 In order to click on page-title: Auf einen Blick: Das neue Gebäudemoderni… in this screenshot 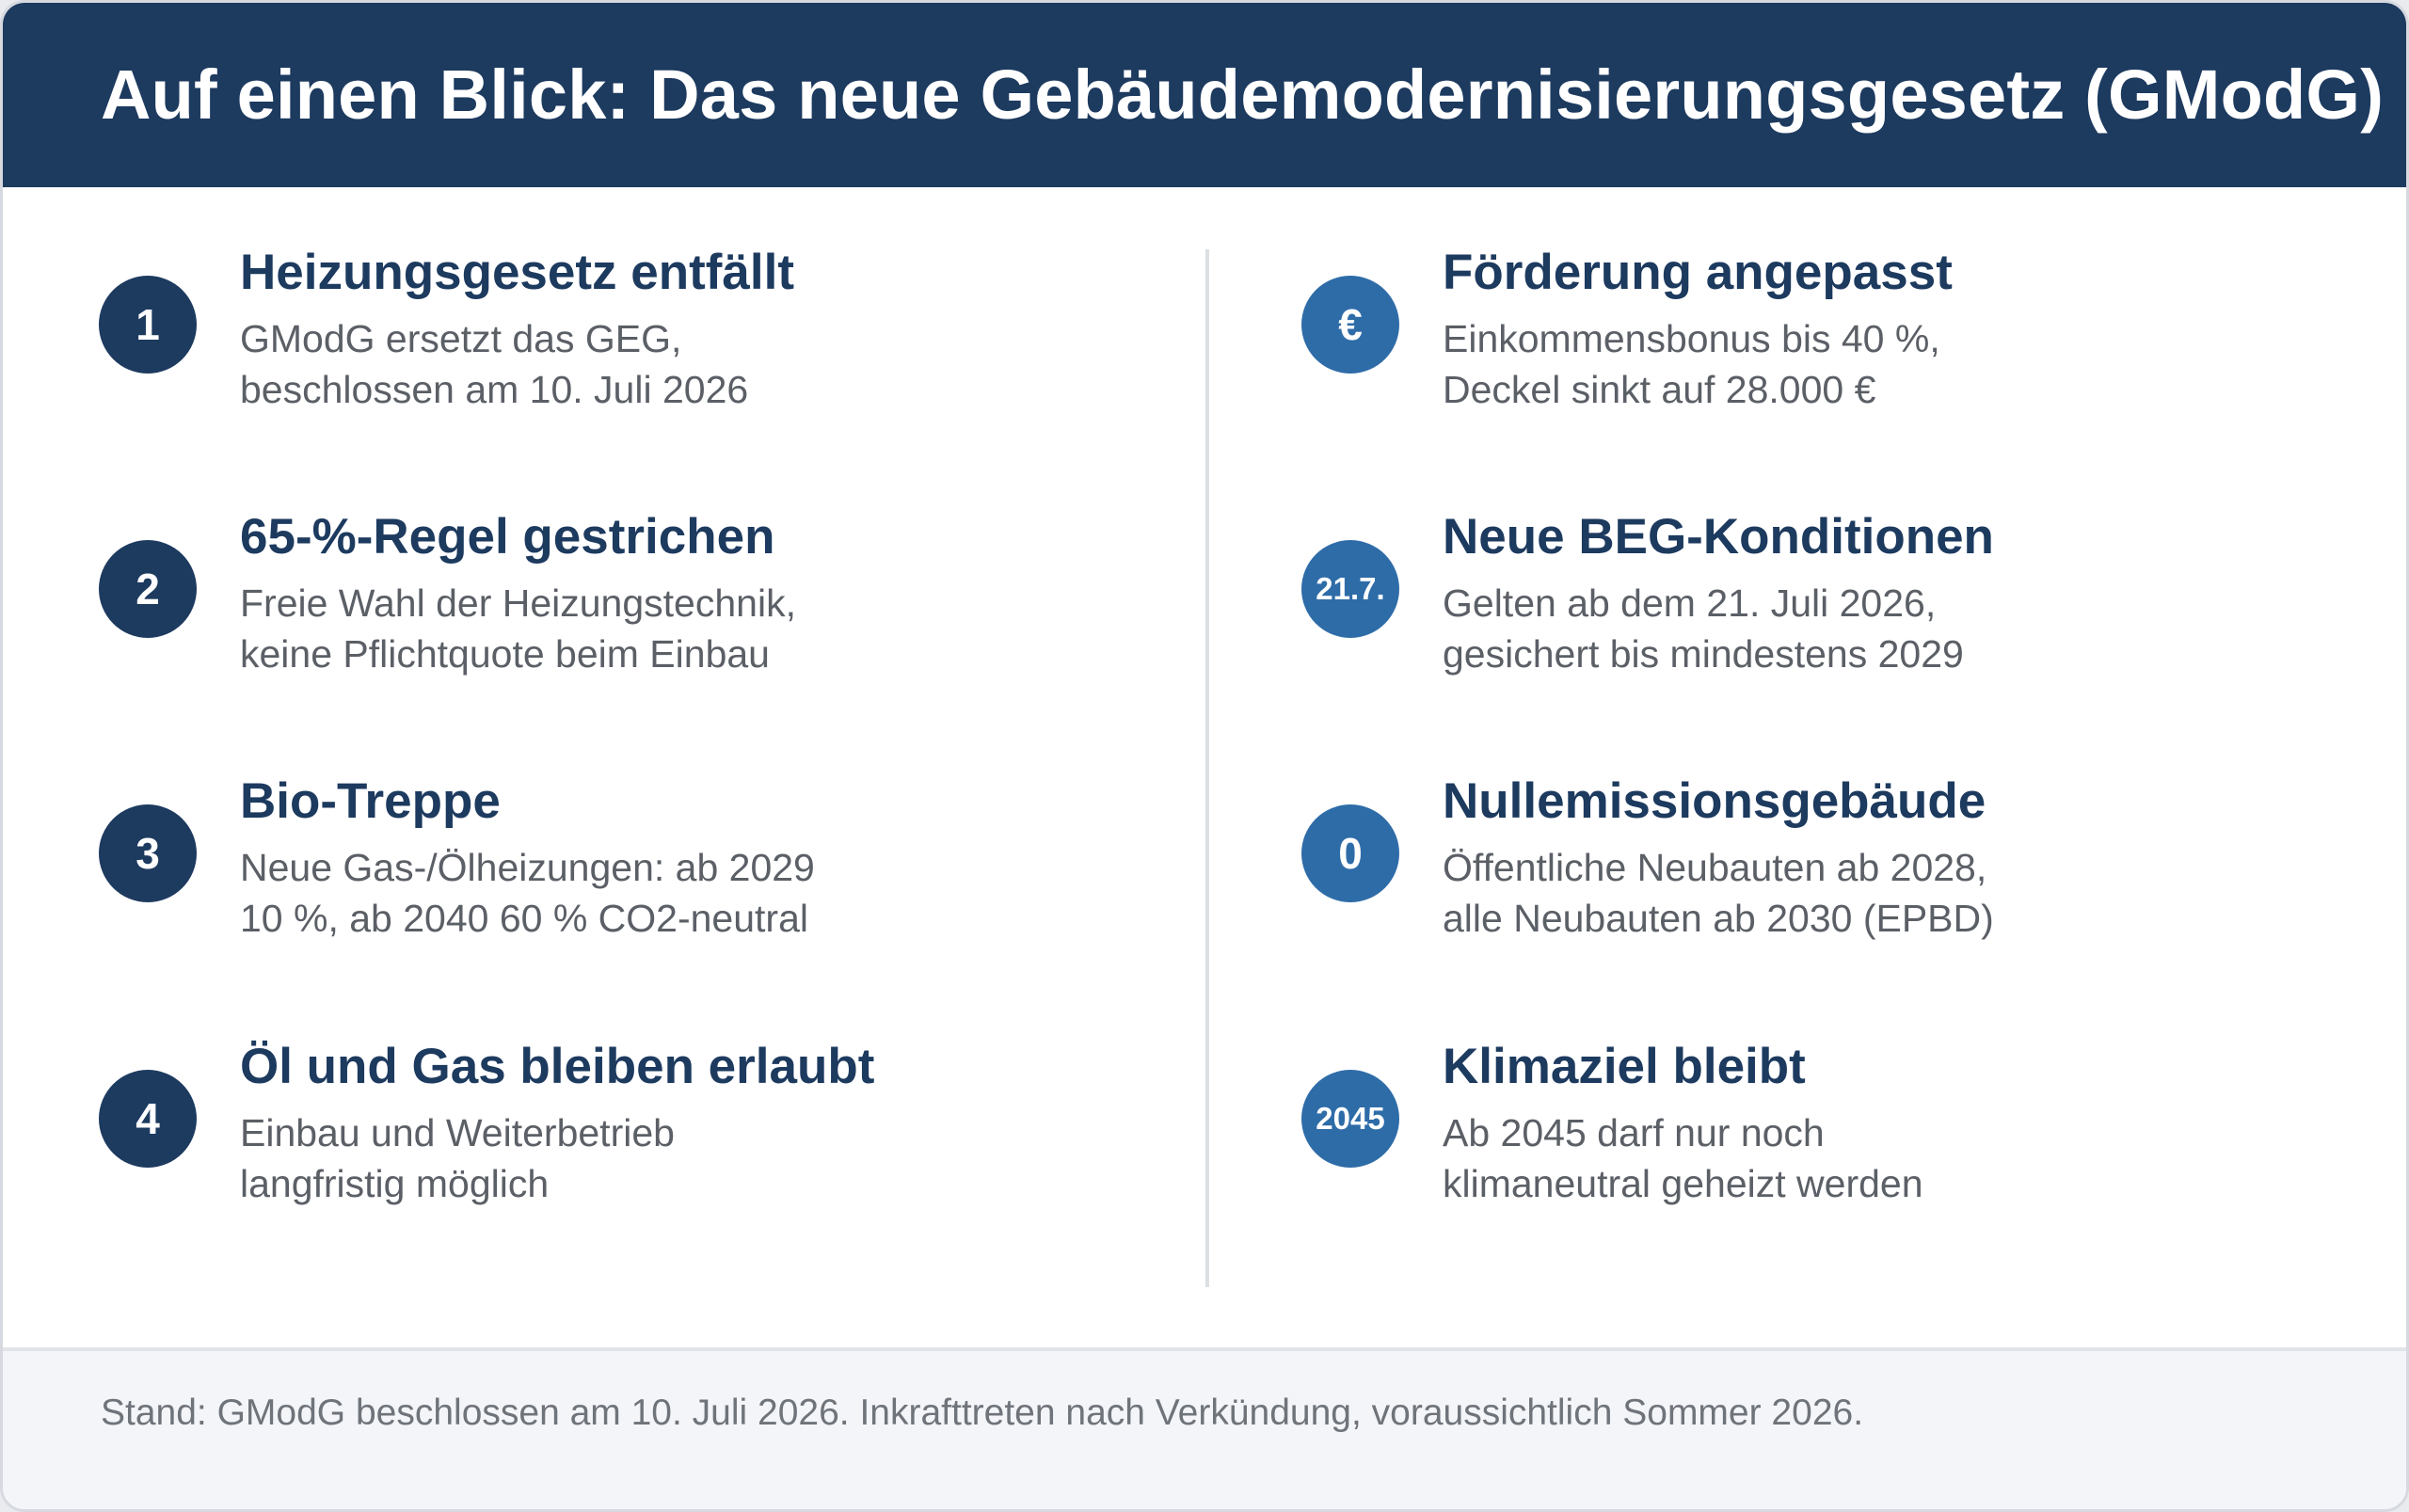, I will do `click(1243, 95)`.